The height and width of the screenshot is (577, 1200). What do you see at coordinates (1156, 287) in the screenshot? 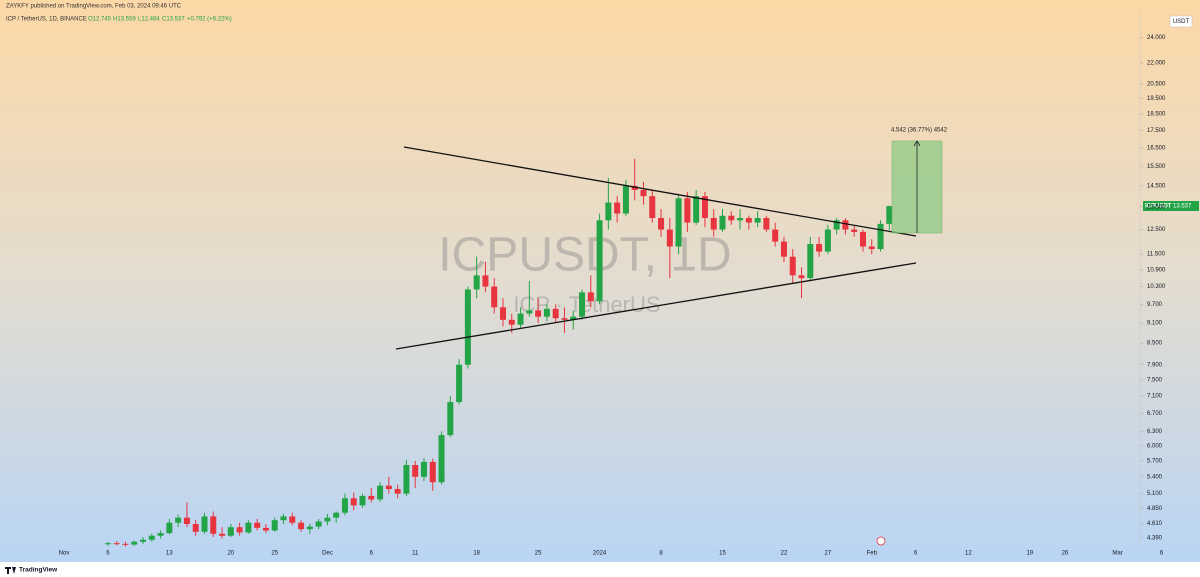
I see `y-tick-label: 10.300` at bounding box center [1156, 287].